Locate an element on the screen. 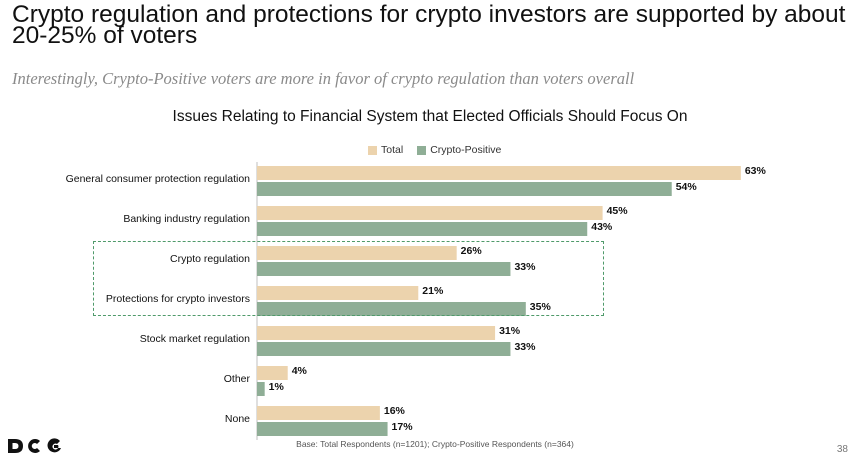  data-label-total-banking-industry-regulation: 45% is located at coordinates (618, 211).